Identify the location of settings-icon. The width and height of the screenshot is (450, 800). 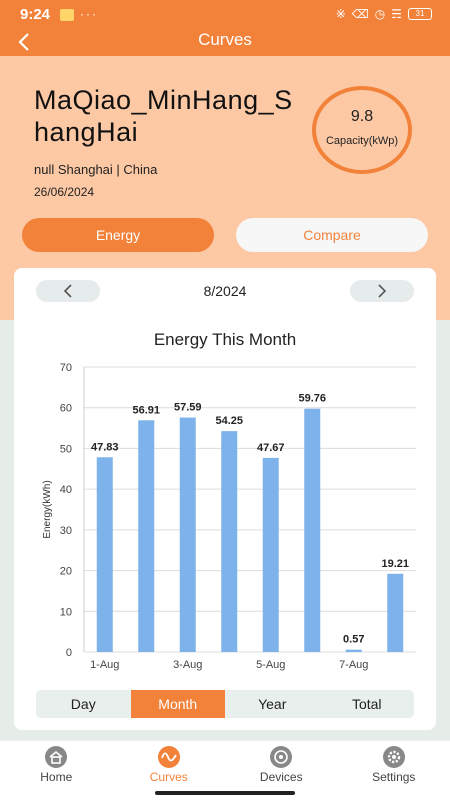
(393, 757).